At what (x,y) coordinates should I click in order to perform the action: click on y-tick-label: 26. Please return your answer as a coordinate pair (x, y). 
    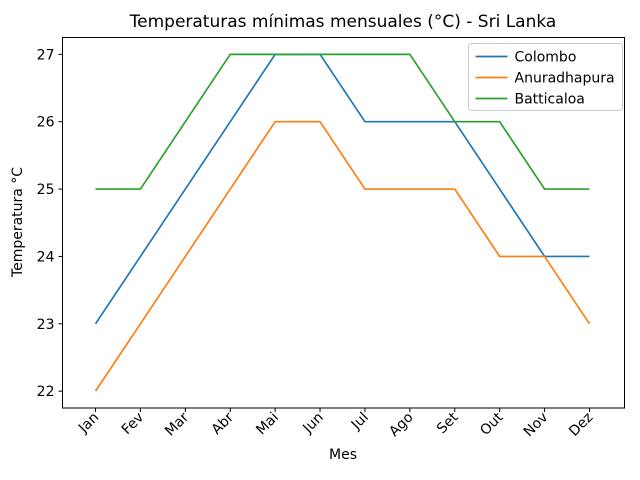
    Looking at the image, I should click on (46, 123).